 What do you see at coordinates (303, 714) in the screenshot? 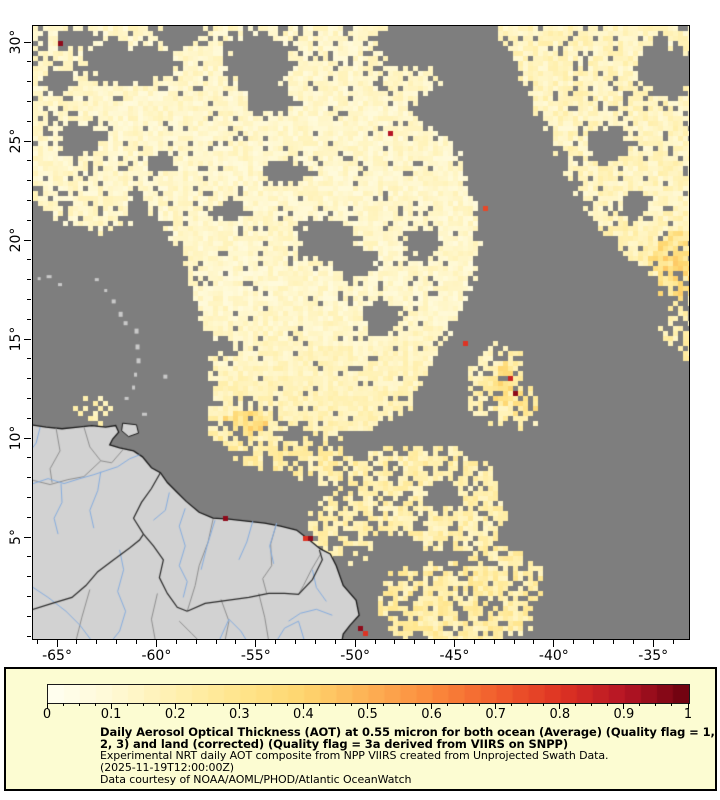
I see `colorbar-tick-label: 0.4` at bounding box center [303, 714].